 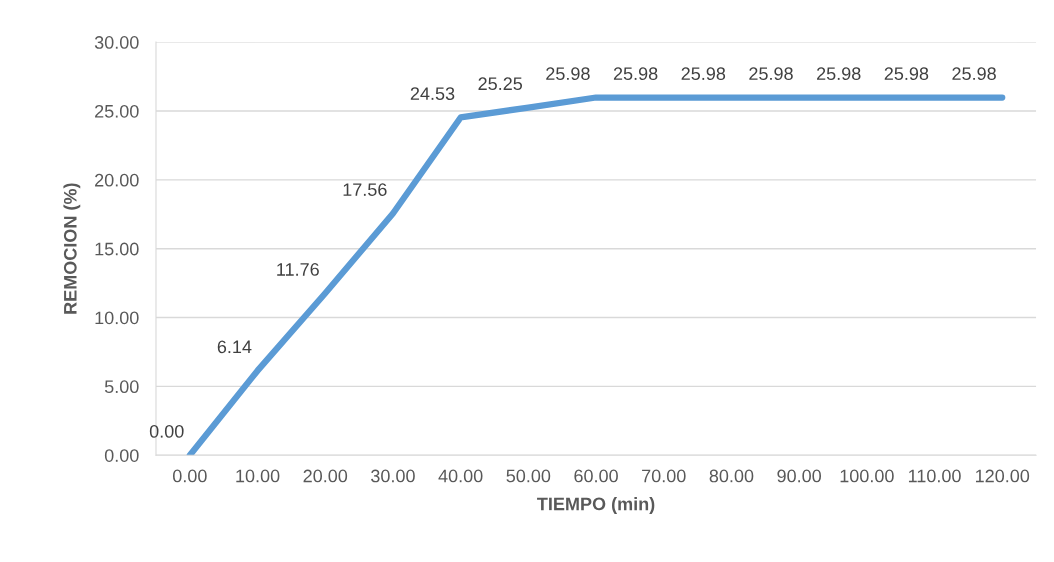 I want to click on x-tick-label: 90.00, so click(x=799, y=476).